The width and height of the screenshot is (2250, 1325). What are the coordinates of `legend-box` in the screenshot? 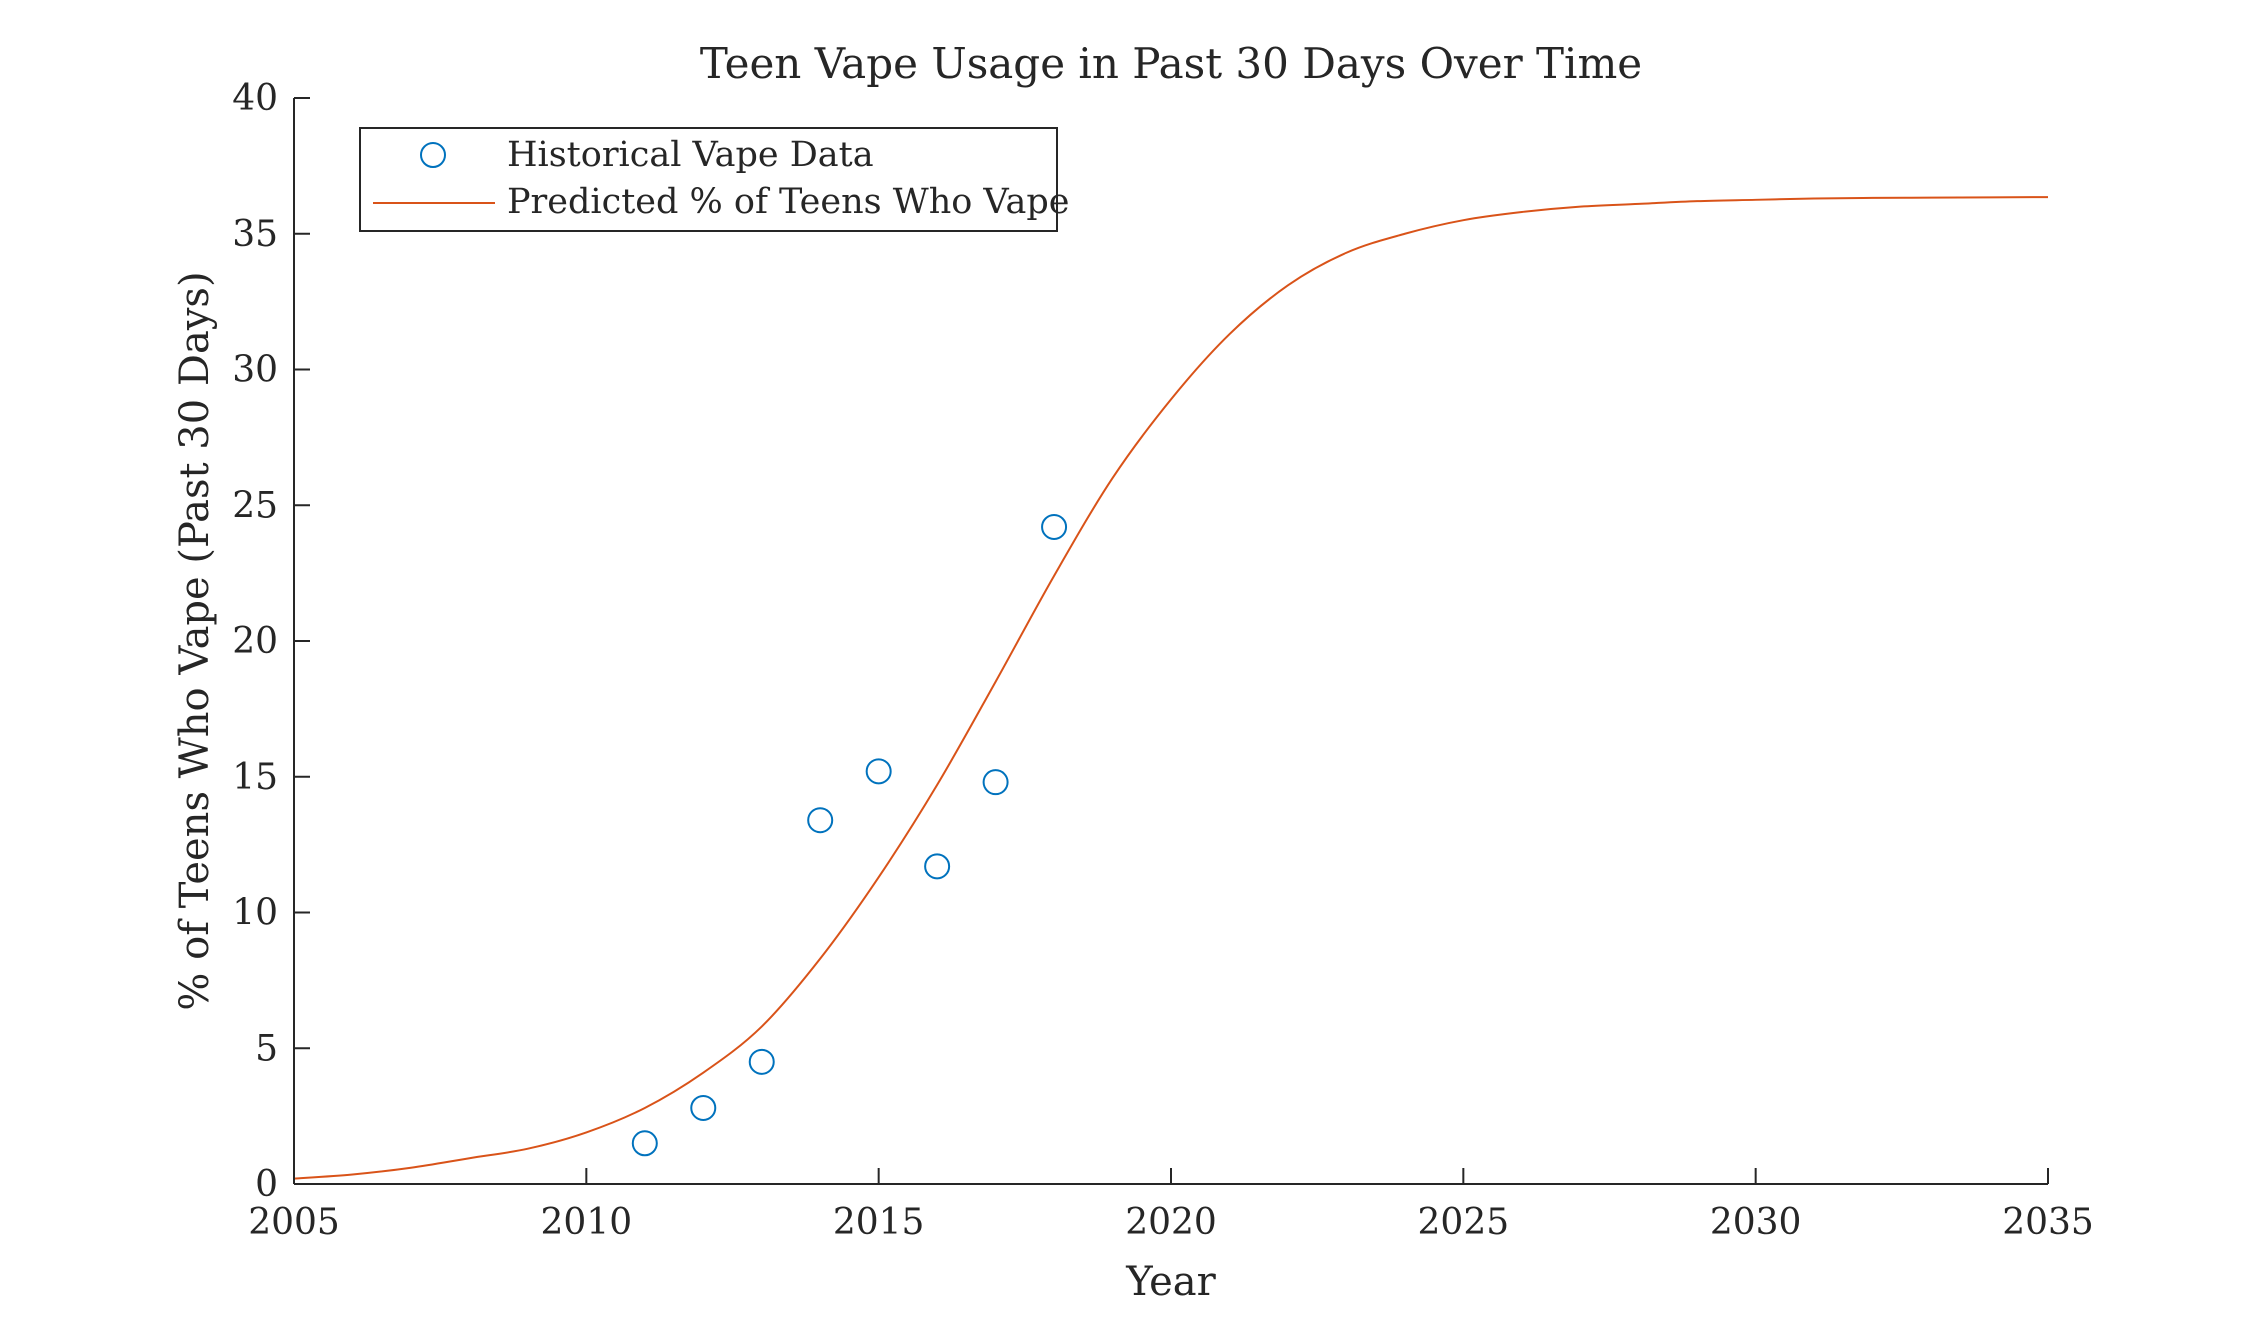 It's located at (708, 179).